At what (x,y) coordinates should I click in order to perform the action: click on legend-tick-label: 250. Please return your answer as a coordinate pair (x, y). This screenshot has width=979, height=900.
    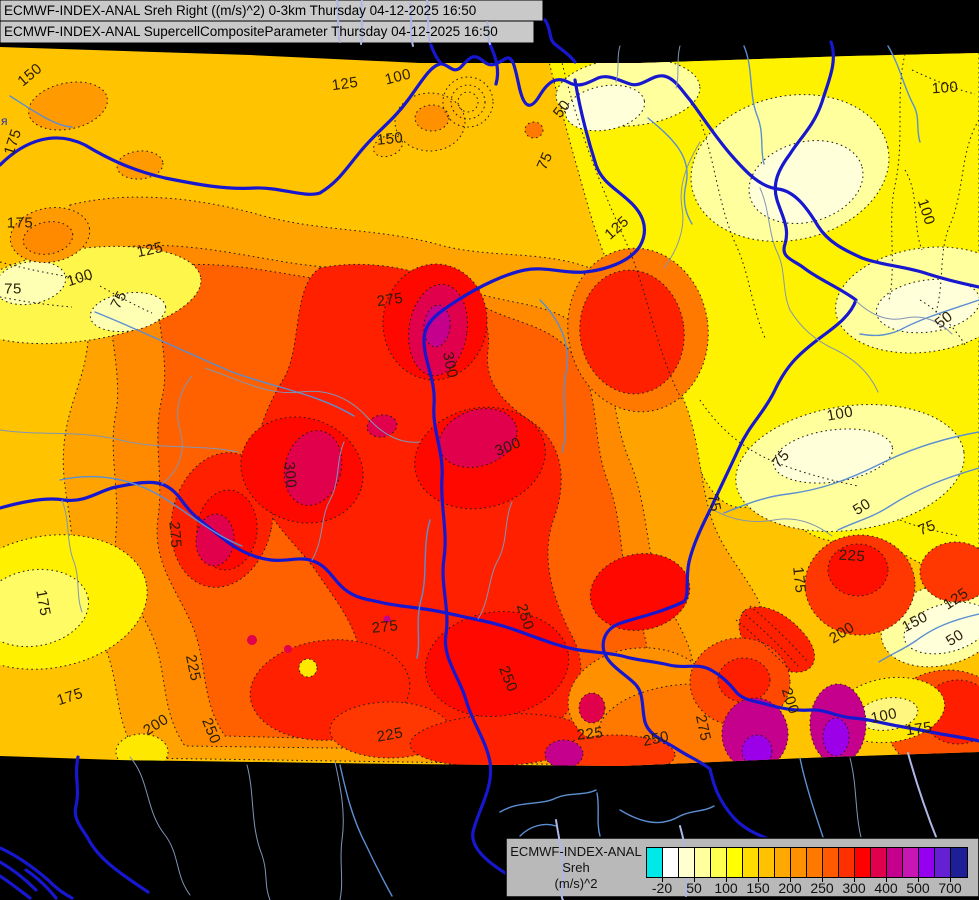
    Looking at the image, I should click on (822, 888).